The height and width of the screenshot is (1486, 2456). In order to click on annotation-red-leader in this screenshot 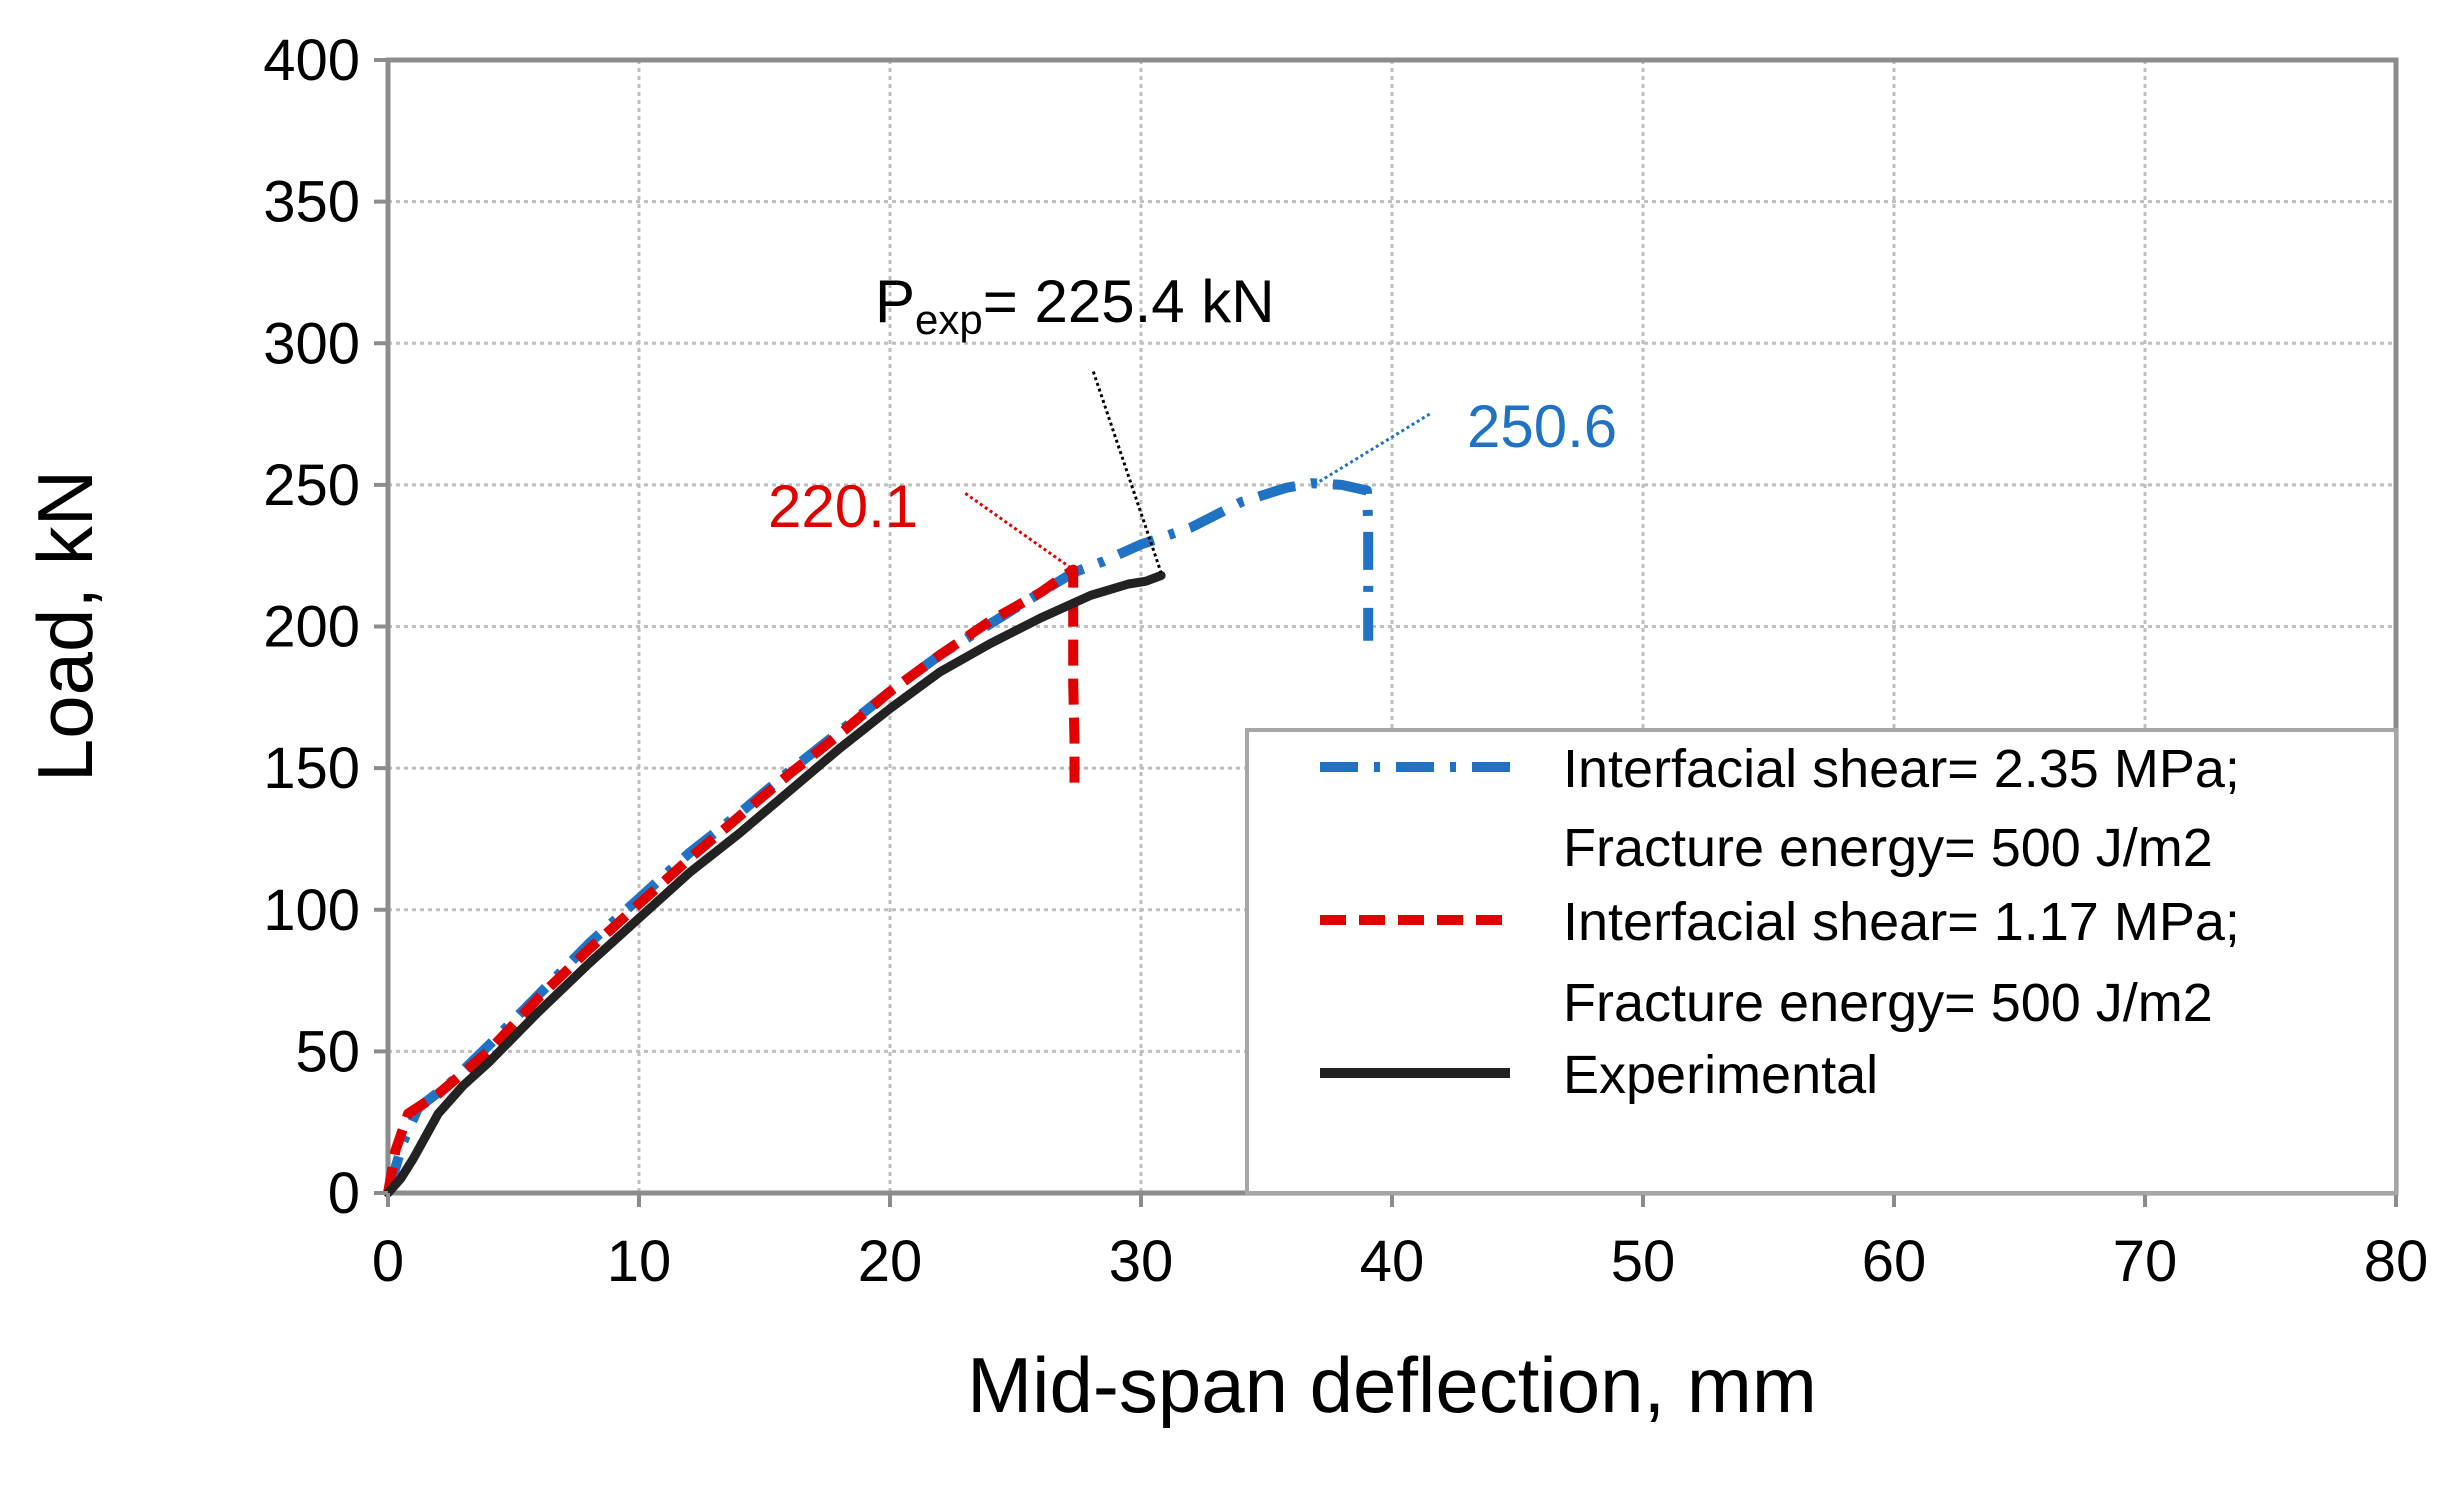, I will do `click(1019, 531)`.